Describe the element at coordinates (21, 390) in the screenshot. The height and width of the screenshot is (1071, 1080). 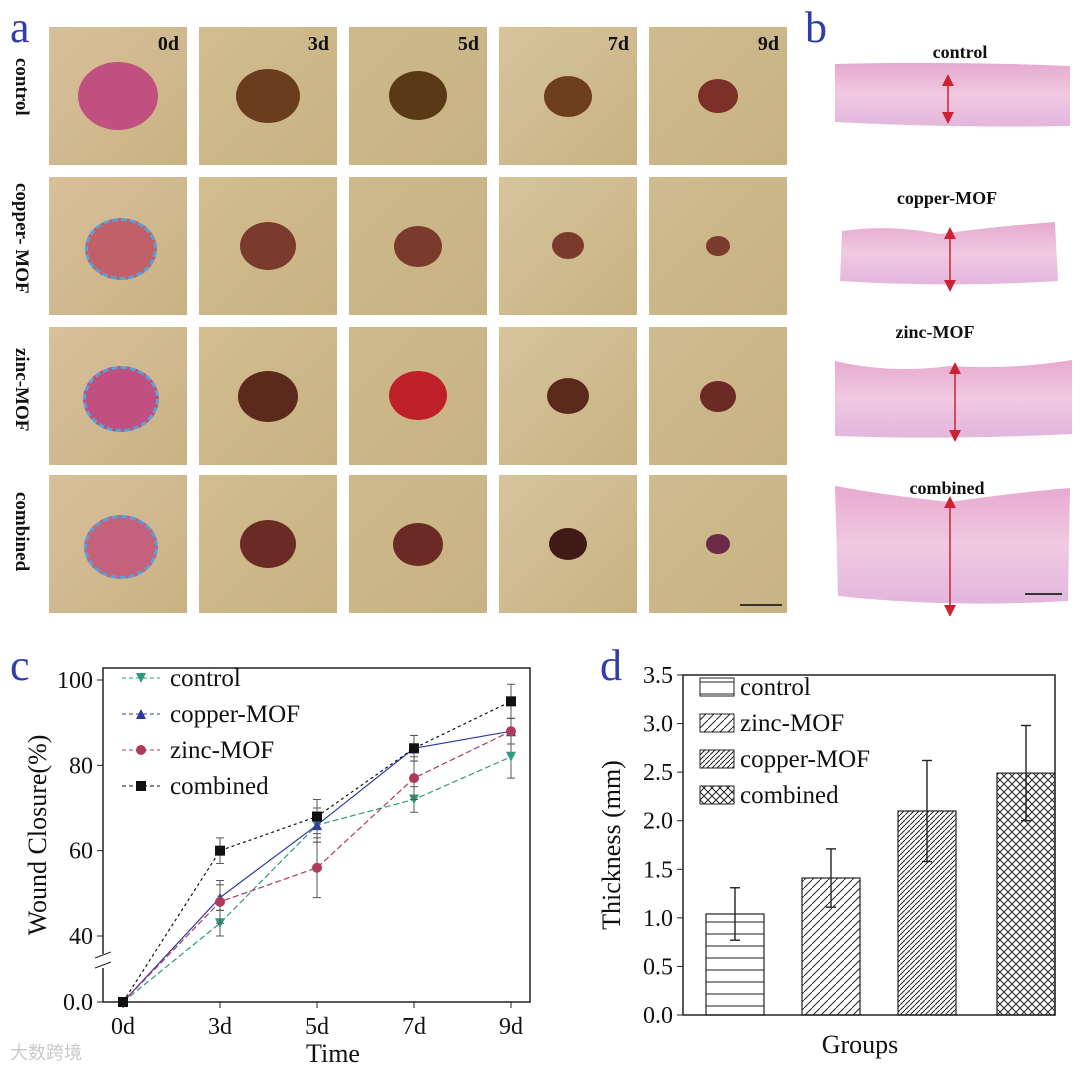
I see `row-label-zinc-mof: zinc-MOF` at that location.